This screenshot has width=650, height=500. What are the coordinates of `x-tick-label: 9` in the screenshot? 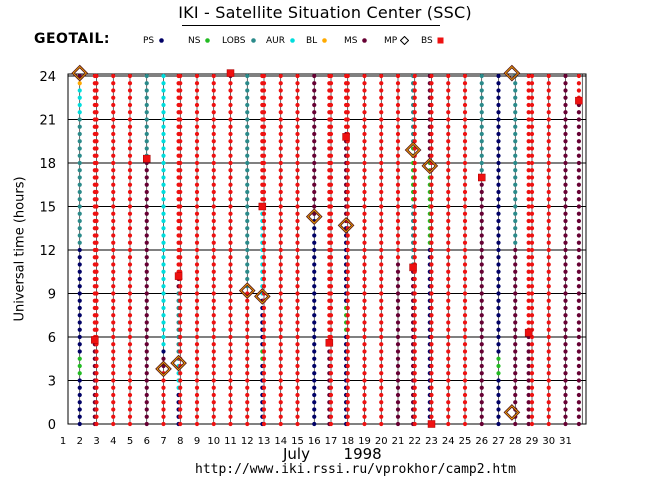 It's located at (197, 441).